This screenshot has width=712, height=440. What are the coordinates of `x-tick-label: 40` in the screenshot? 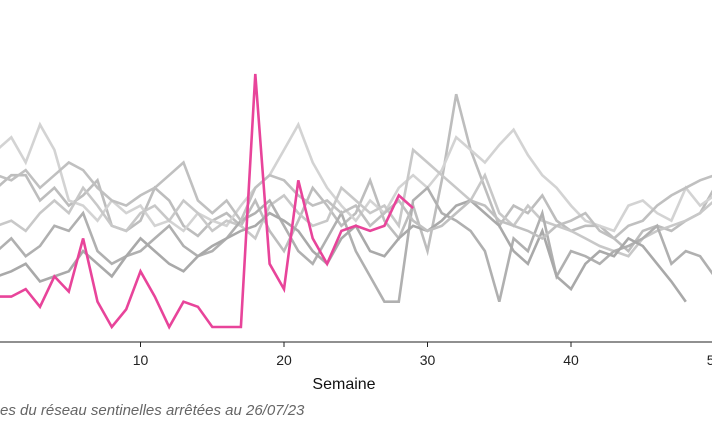 It's located at (571, 360).